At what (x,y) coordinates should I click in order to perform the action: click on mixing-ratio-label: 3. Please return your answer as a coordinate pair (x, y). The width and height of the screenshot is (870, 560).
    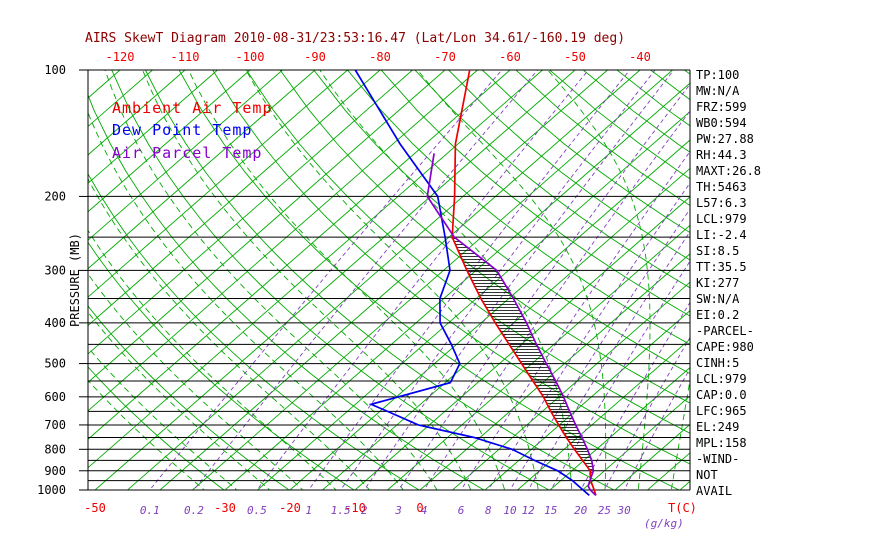
    Looking at the image, I should click on (398, 510).